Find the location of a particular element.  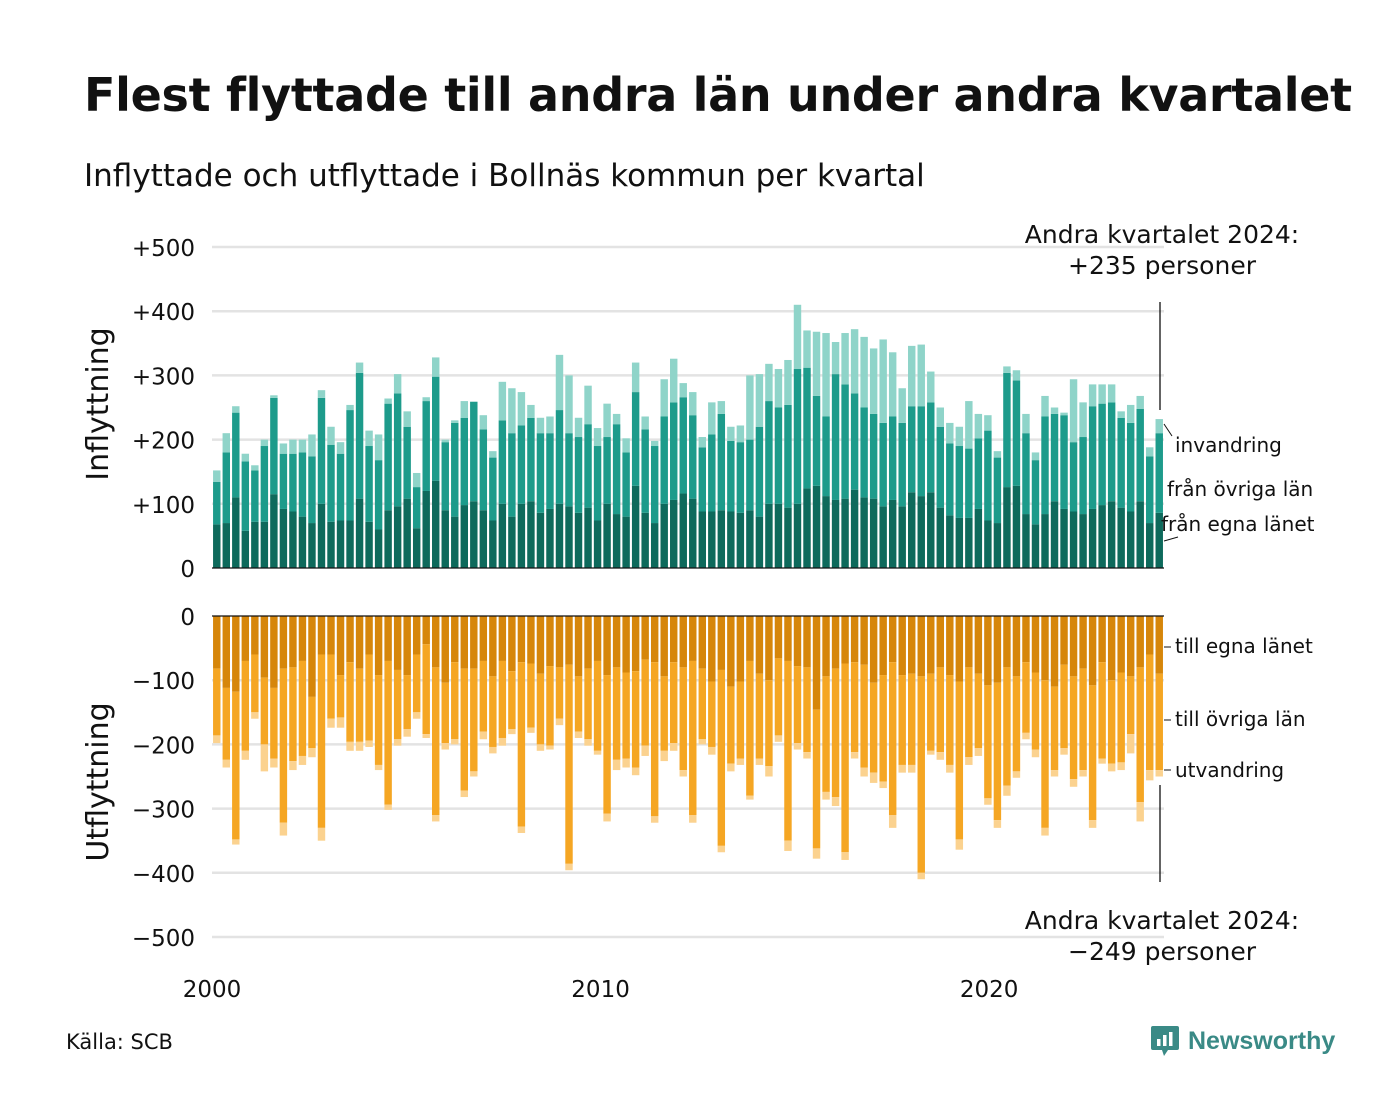

label-leader-invandring is located at coordinates (1168, 430).